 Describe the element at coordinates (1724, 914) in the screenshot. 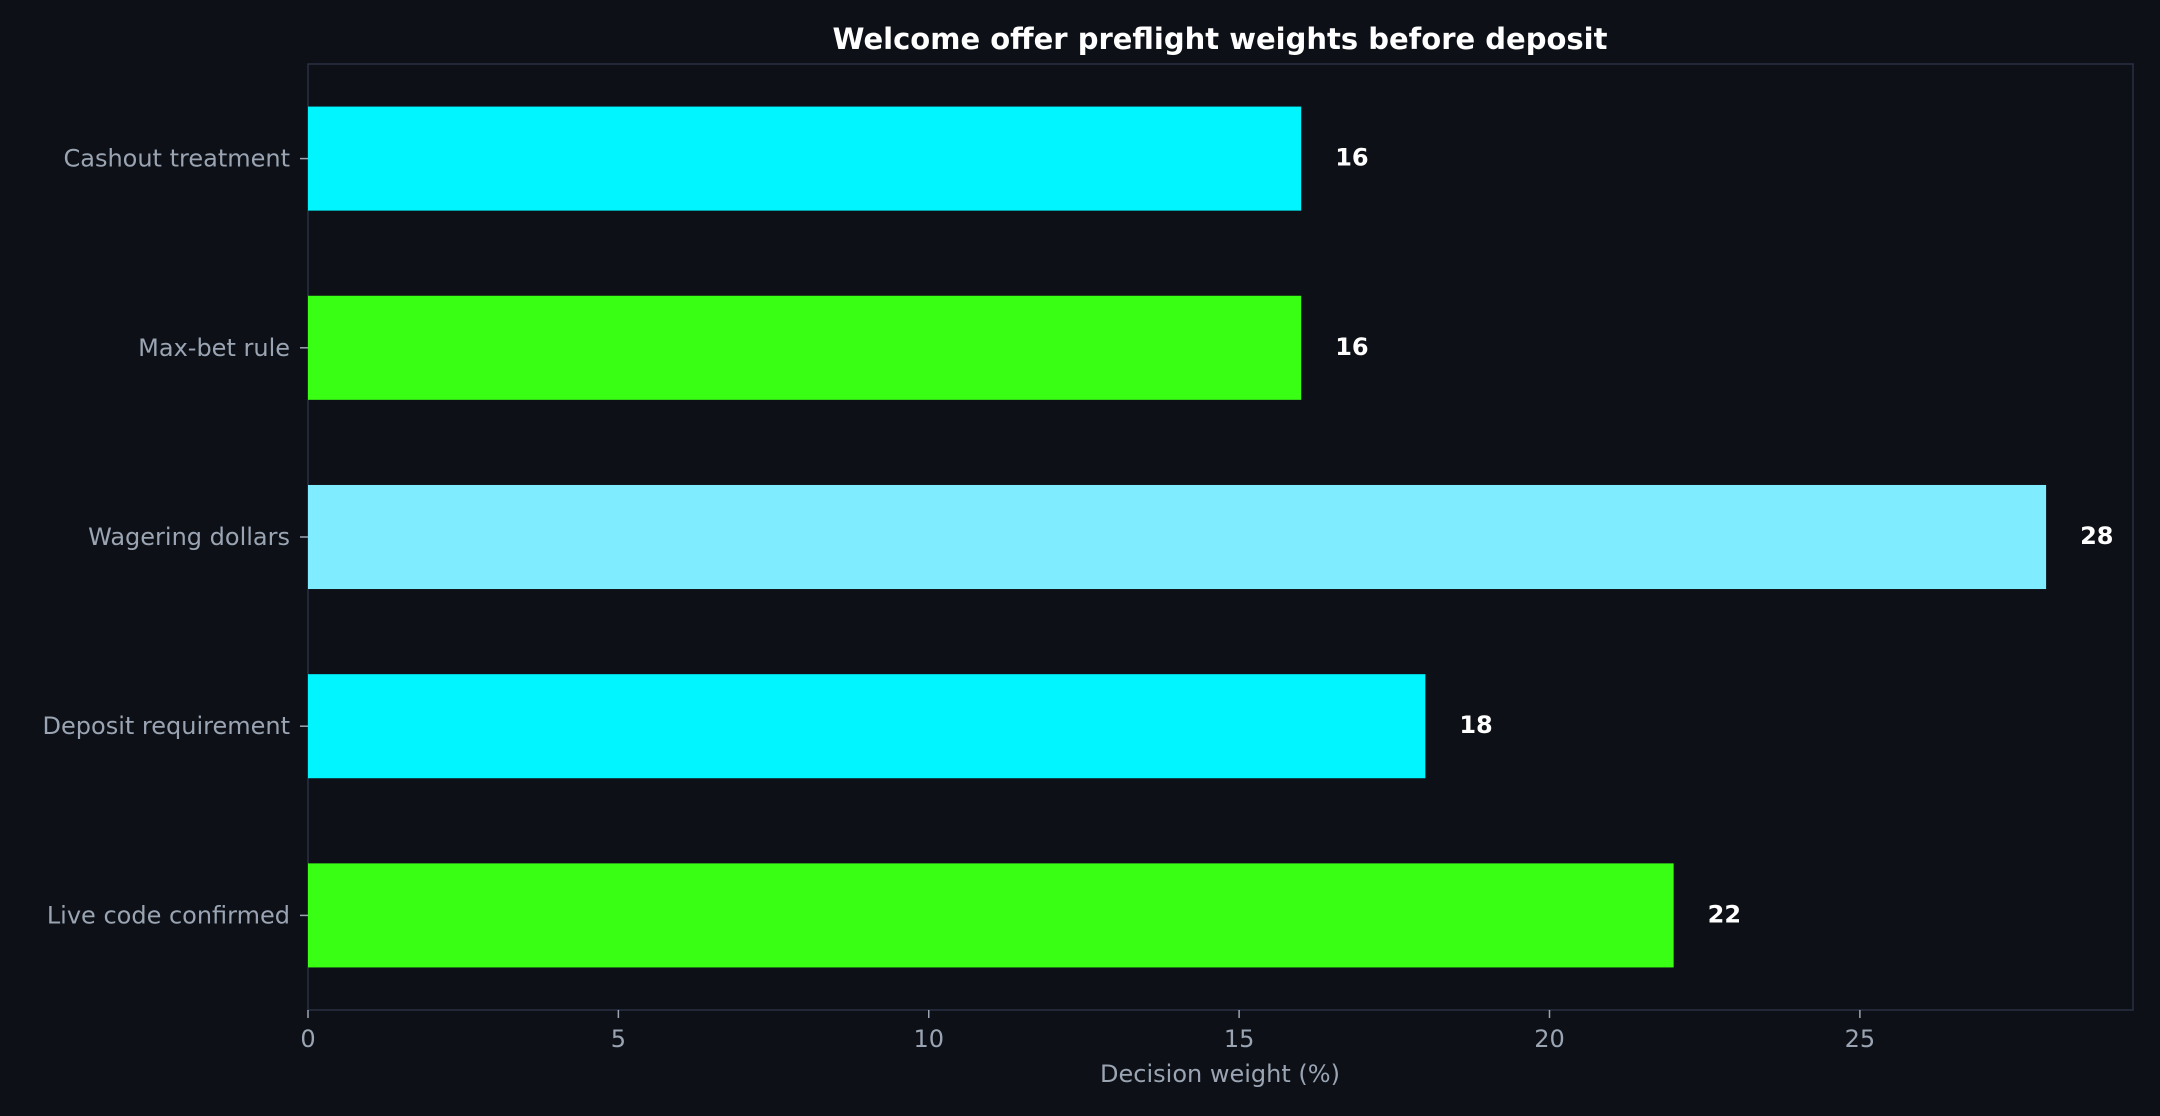

I see `value-label: 22` at that location.